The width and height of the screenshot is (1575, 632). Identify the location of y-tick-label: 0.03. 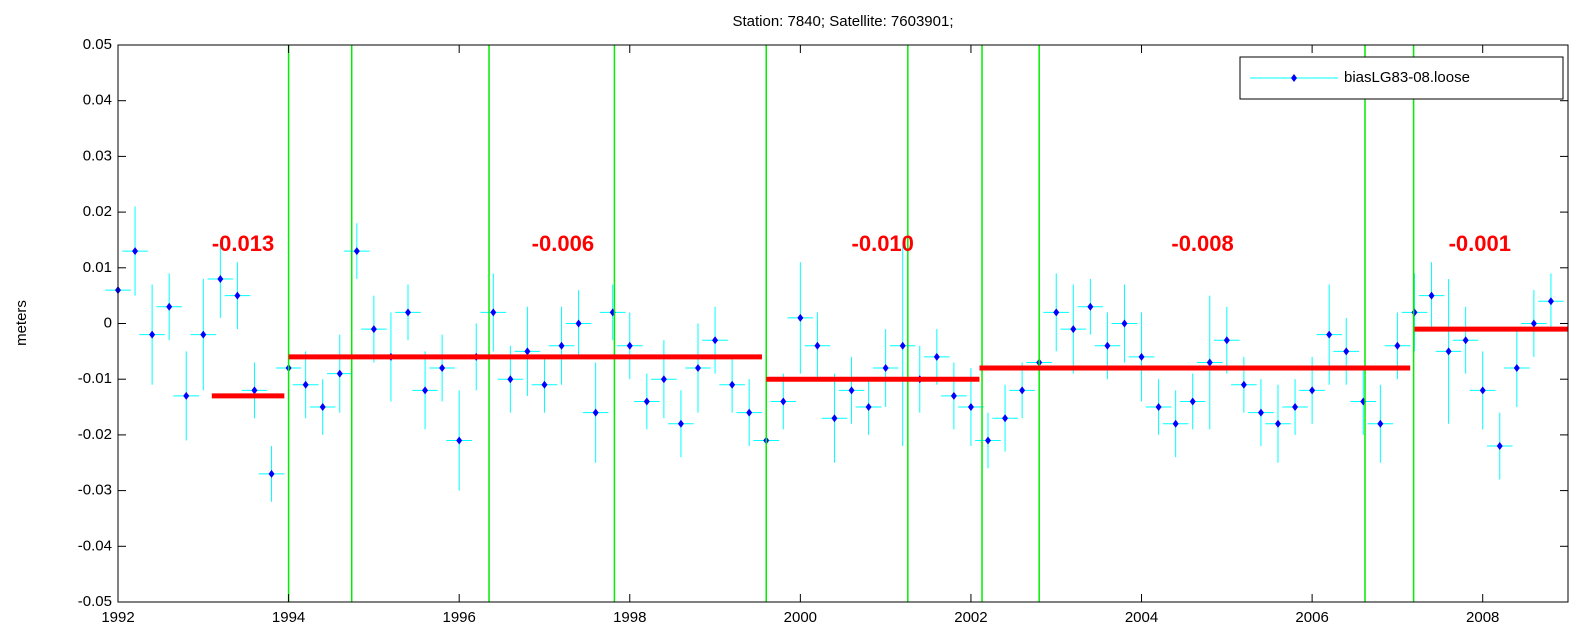
(97, 155).